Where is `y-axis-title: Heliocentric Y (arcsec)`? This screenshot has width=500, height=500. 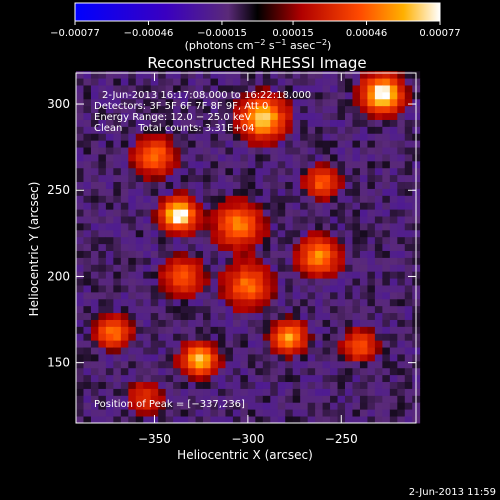 y-axis-title: Heliocentric Y (arcsec) is located at coordinates (34, 249).